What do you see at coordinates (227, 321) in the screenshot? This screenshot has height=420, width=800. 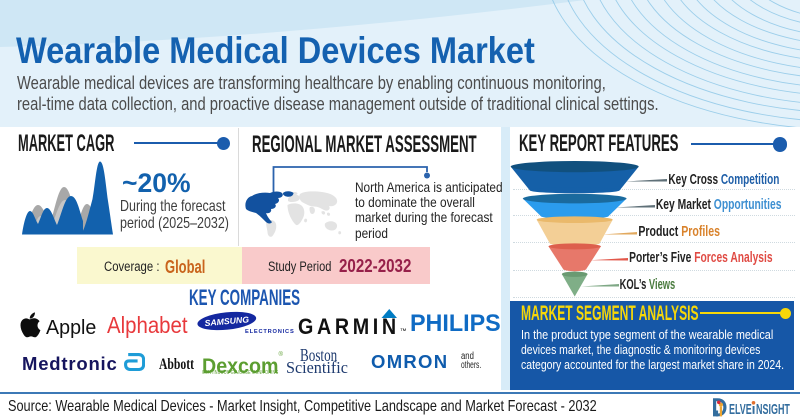 I see `svg-text: SAMSUNG` at bounding box center [227, 321].